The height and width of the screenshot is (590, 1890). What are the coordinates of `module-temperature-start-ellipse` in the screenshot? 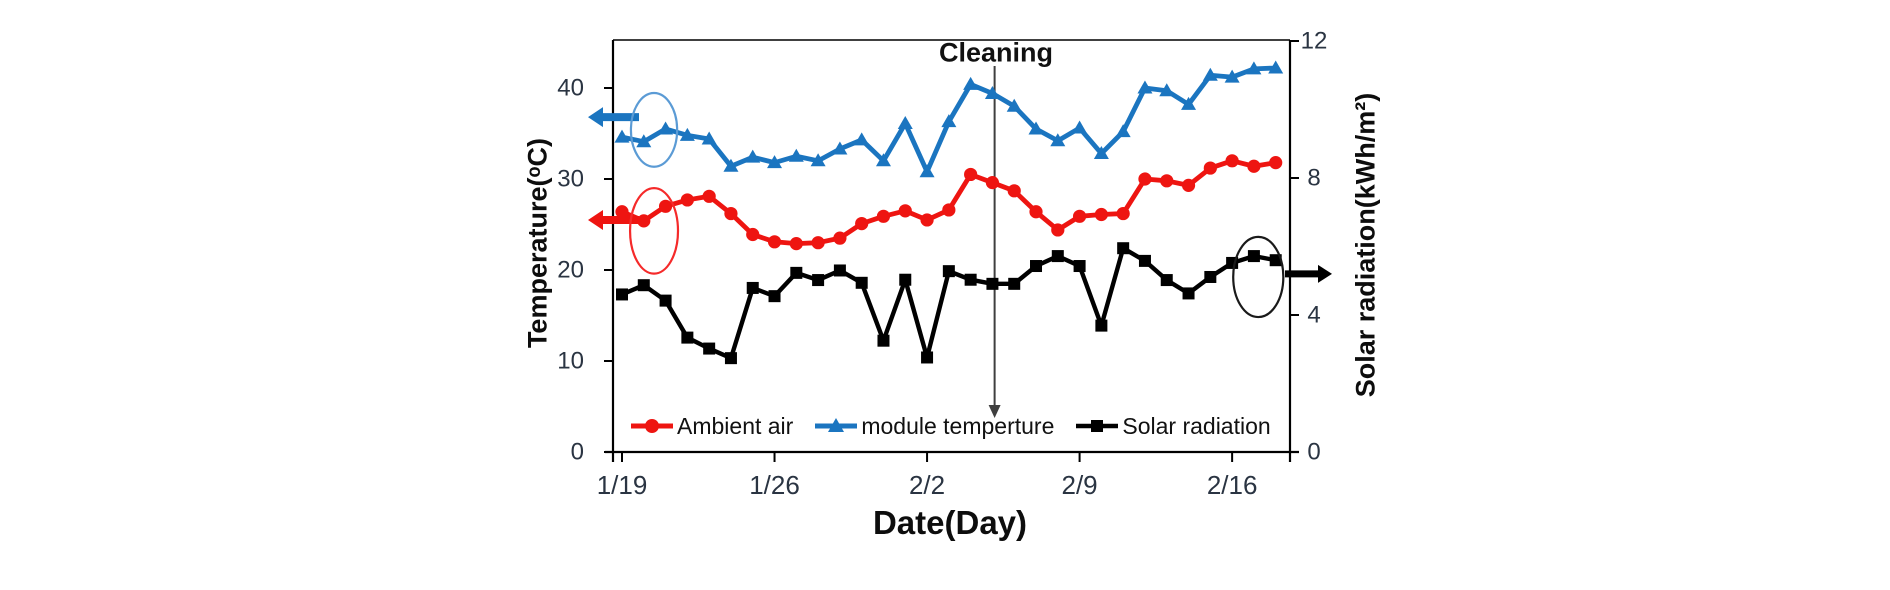 It's located at (654, 129).